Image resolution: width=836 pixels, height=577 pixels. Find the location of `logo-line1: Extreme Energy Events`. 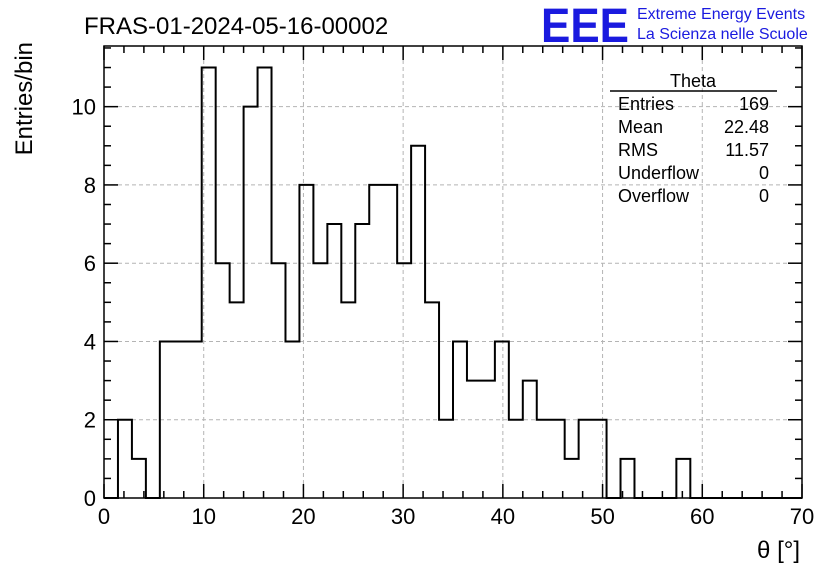

logo-line1: Extreme Energy Events is located at coordinates (721, 14).